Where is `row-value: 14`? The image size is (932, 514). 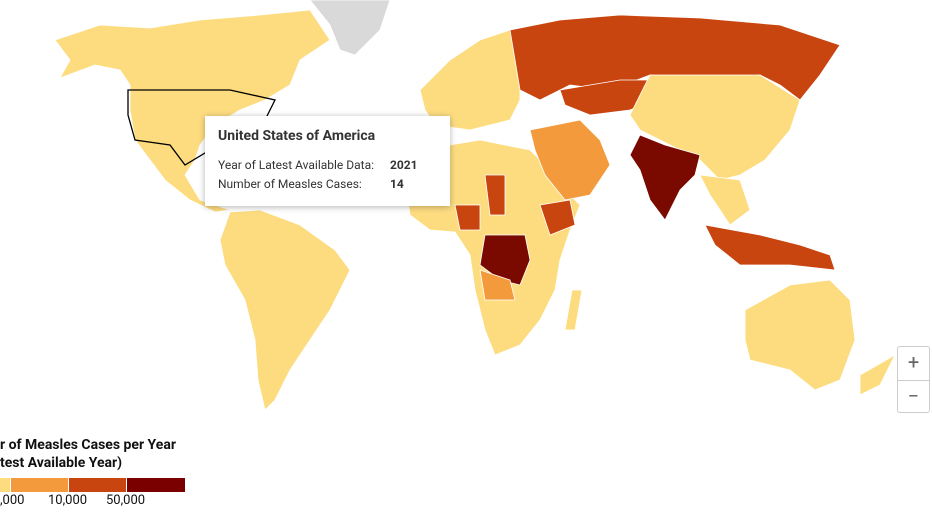
row-value: 14 is located at coordinates (397, 184).